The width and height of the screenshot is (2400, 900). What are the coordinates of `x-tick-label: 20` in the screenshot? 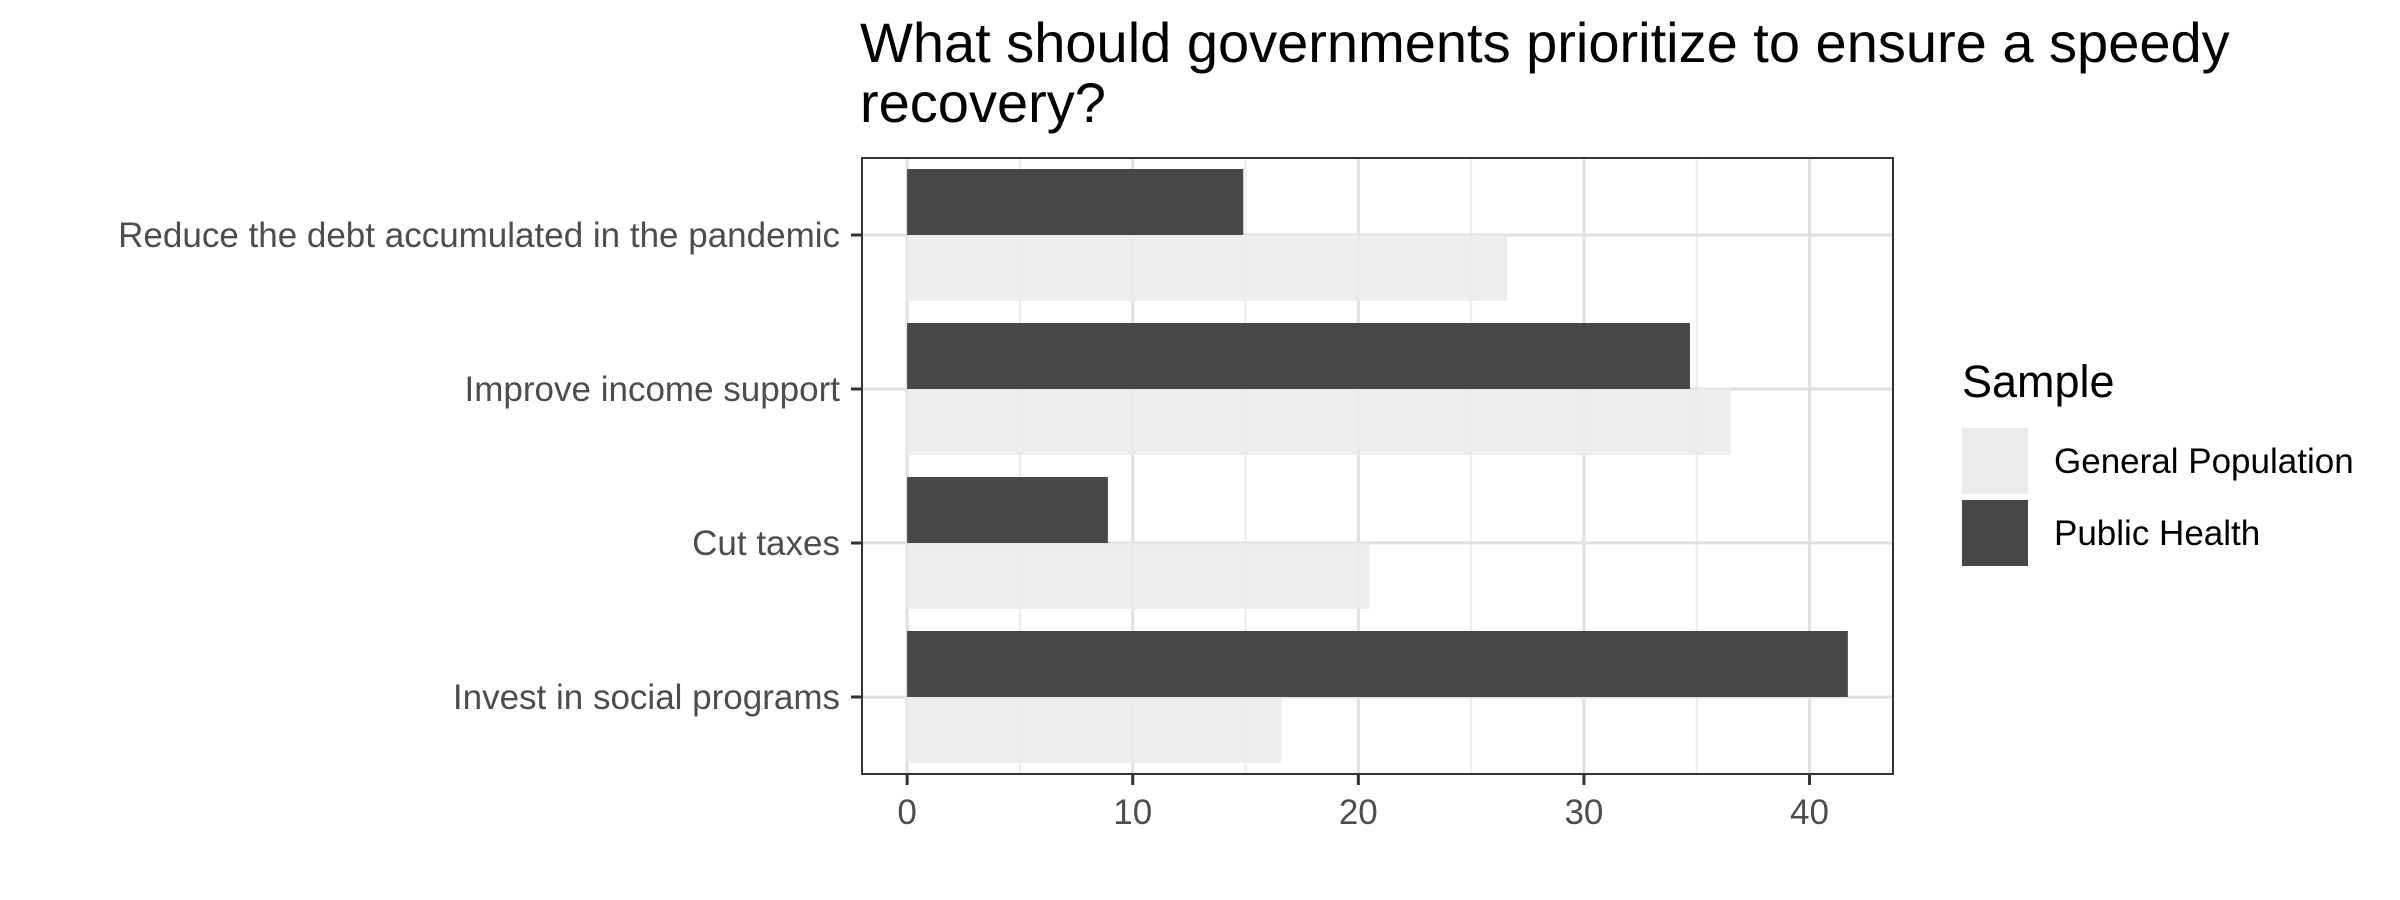 It's located at (1358, 812).